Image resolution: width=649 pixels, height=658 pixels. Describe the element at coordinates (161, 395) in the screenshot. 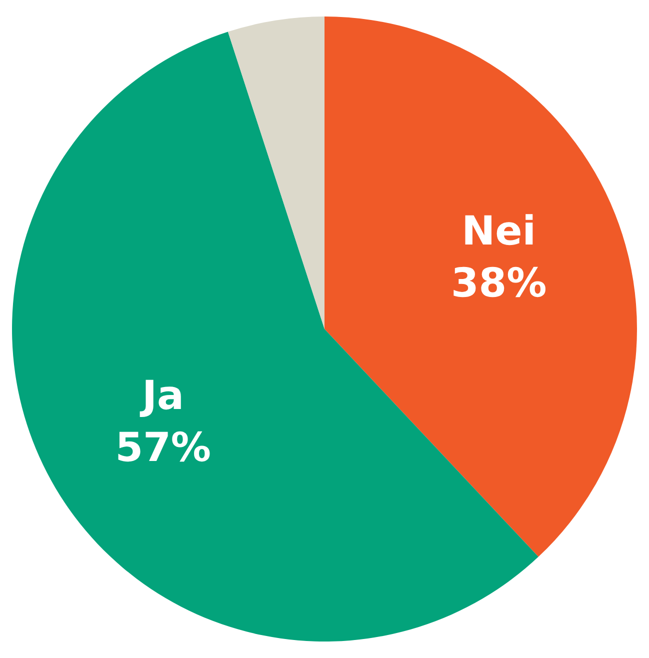

I see `slice-label: Ja` at that location.